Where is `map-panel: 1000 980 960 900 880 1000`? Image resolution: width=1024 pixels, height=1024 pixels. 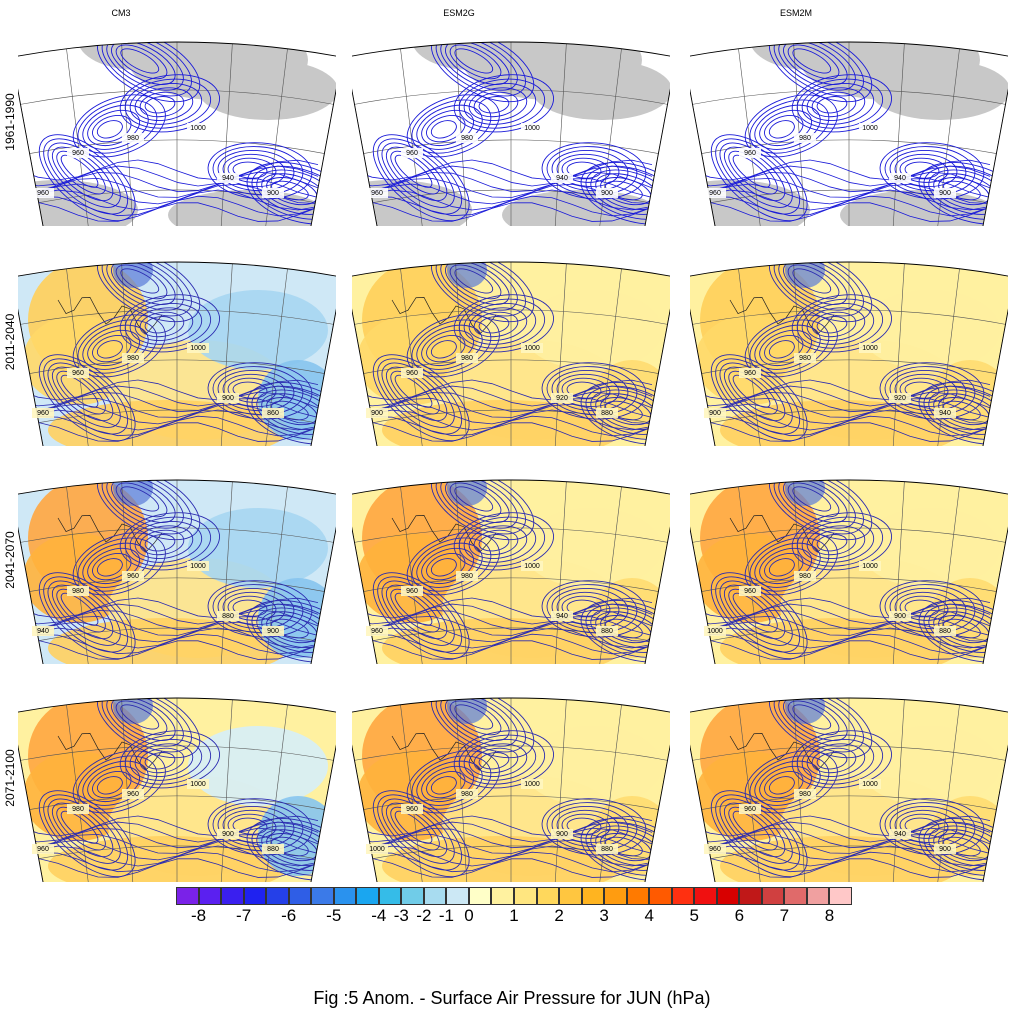 map-panel: 1000 980 960 900 880 1000 is located at coordinates (511, 789).